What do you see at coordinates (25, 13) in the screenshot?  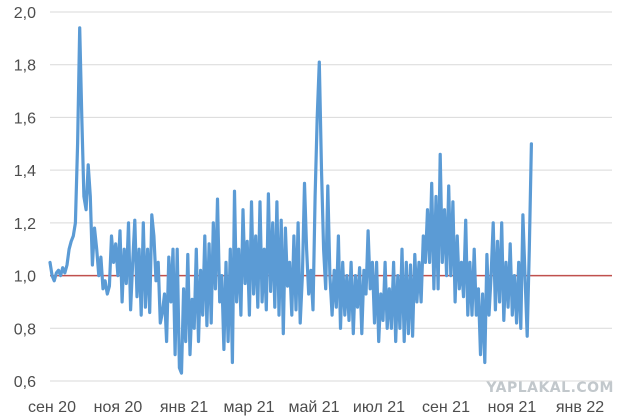 I see `y-tick-label: 2,0` at bounding box center [25, 13].